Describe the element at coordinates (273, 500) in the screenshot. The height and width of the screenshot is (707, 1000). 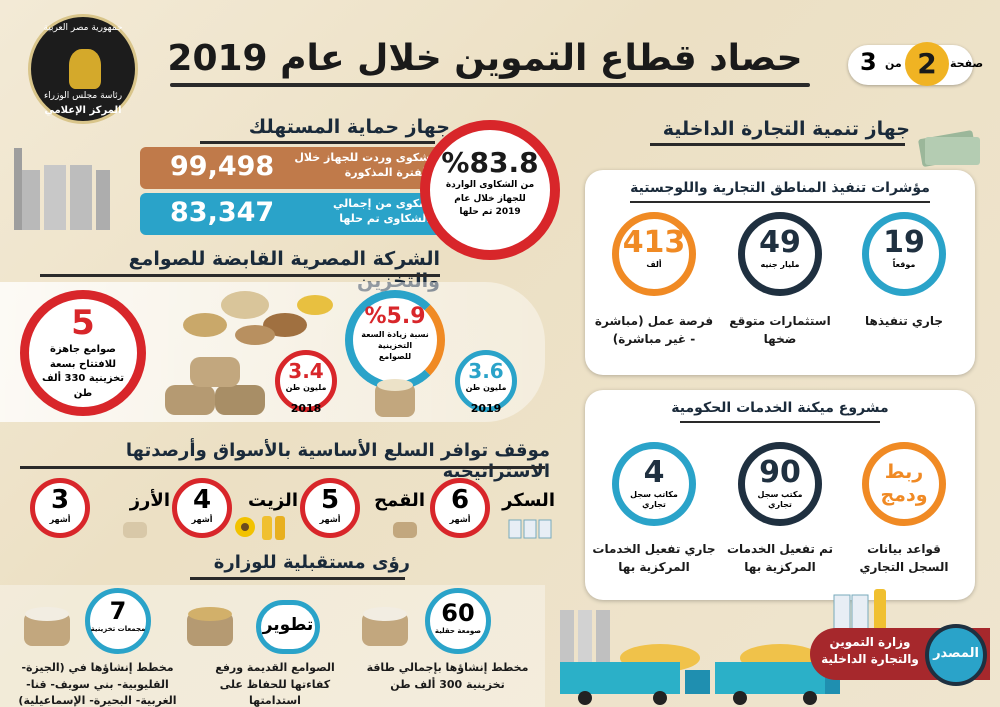
I see `commodity-oil-name: الزيت` at that location.